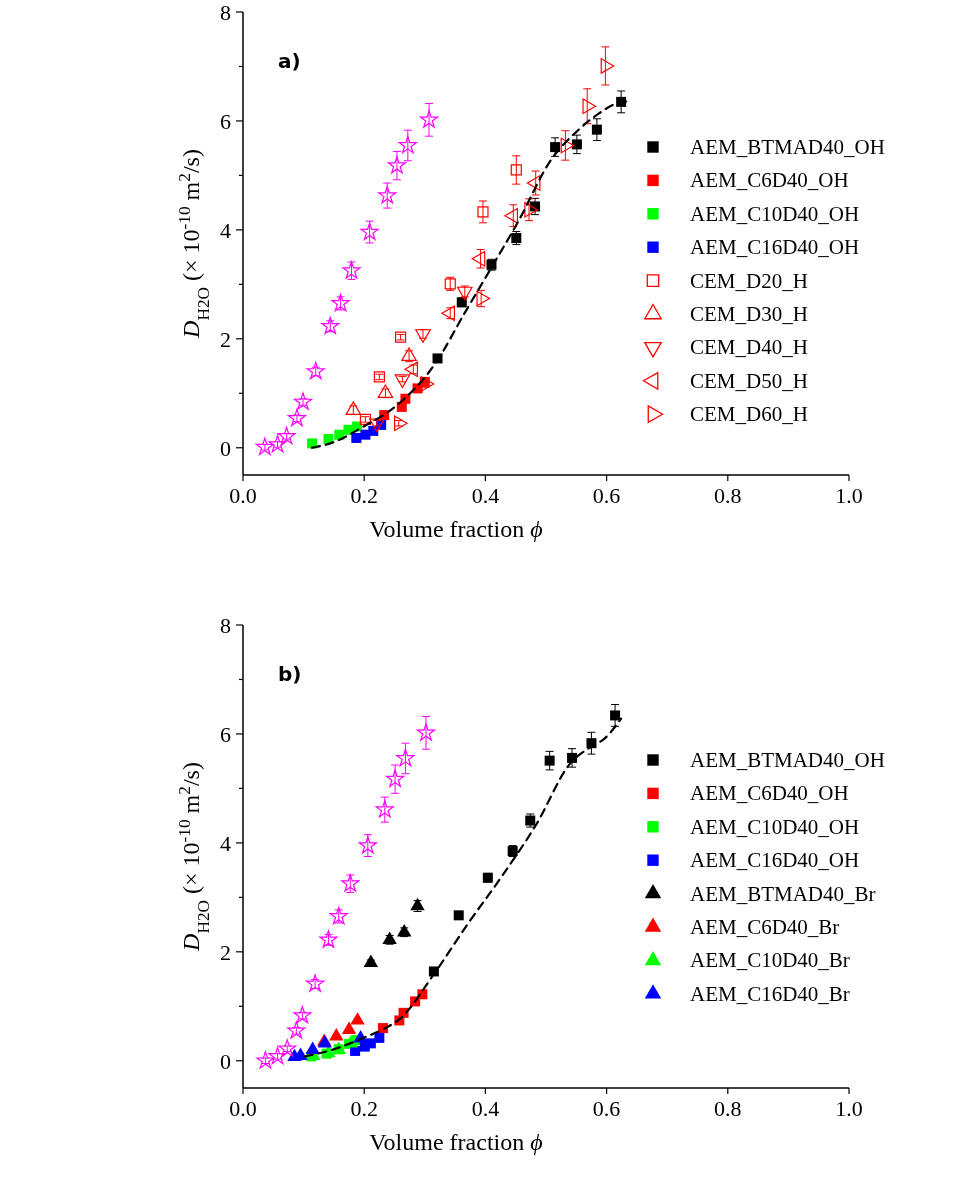 This screenshot has width=954, height=1184. What do you see at coordinates (749, 347) in the screenshot?
I see `legend-label: CEM_D40_H` at bounding box center [749, 347].